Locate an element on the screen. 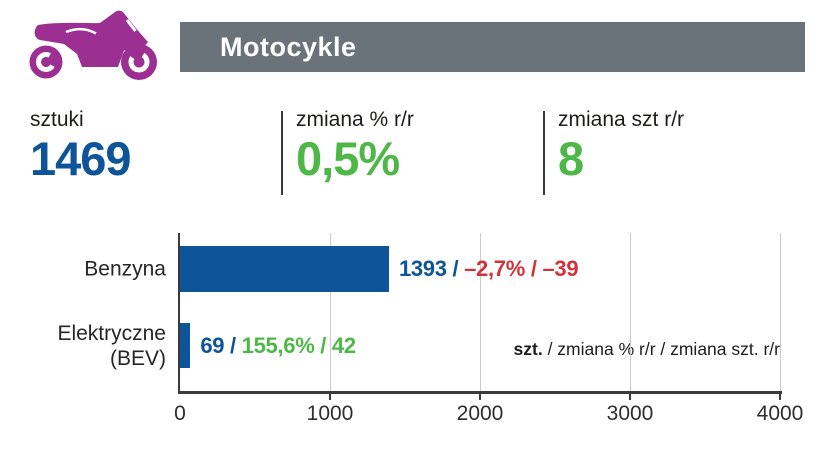  category-label-0: Benzyna is located at coordinates (125, 269).